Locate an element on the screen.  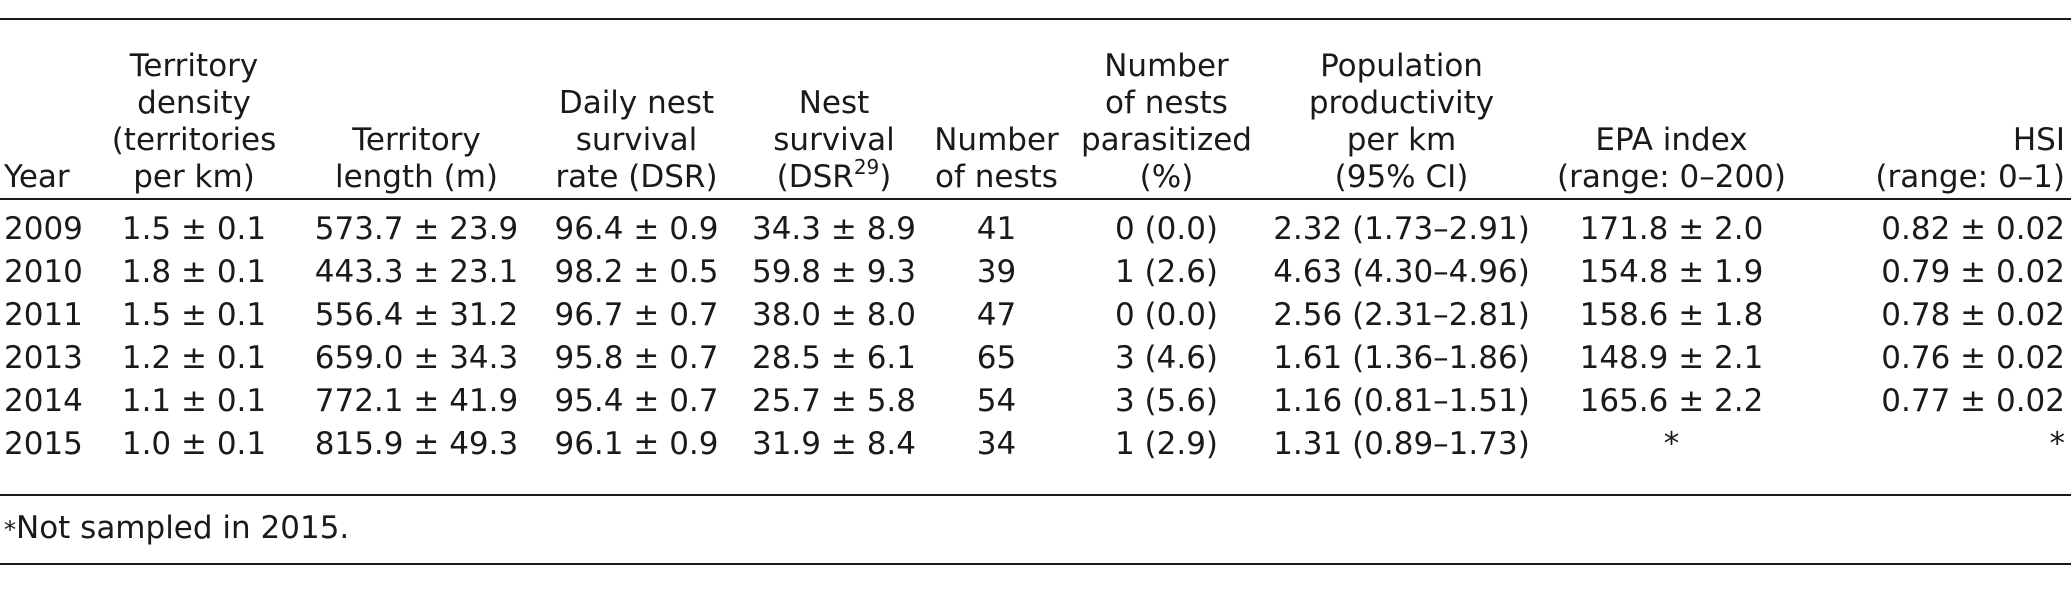
cell-number-of-nests: 41 is located at coordinates (996, 229).